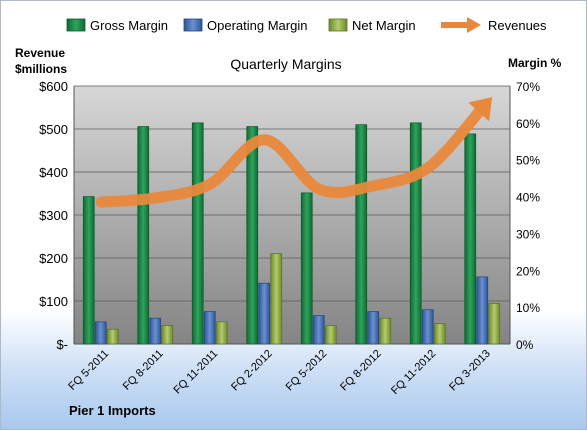  What do you see at coordinates (517, 25) in the screenshot?
I see `legend-label-revenues: Revenues` at bounding box center [517, 25].